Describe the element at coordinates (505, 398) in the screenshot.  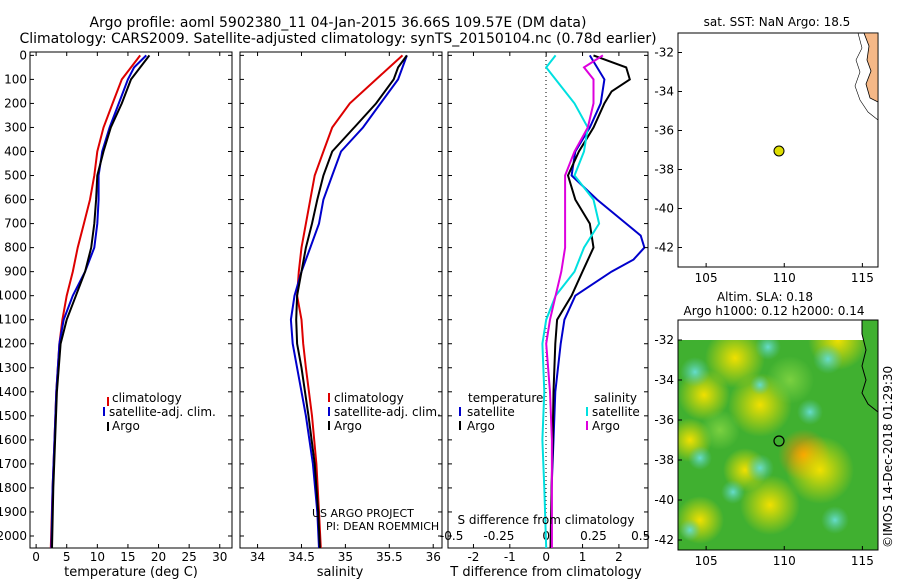
I see `legend-temperature: temperature` at that location.